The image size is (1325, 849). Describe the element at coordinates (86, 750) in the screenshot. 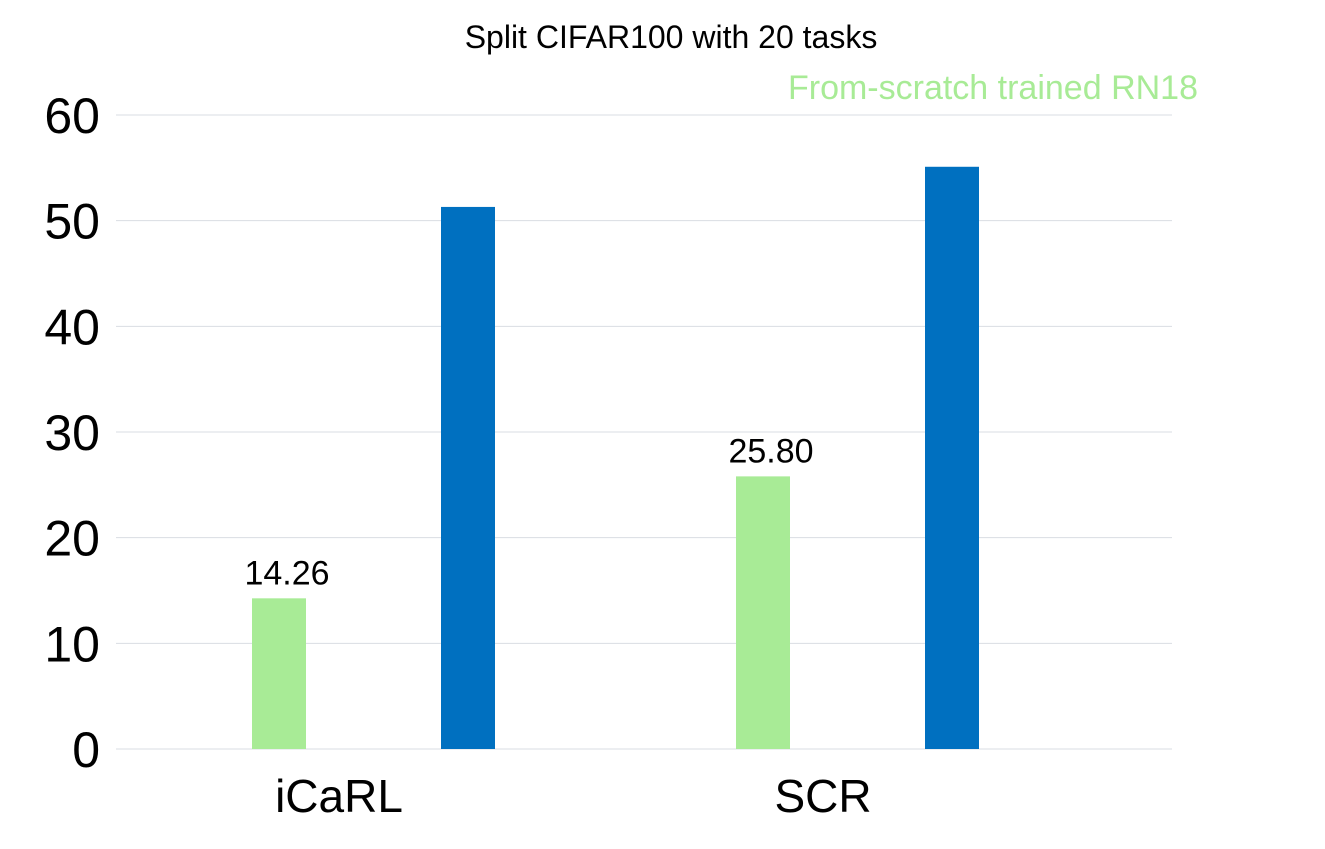

I see `y-tick-label-0: 0` at that location.